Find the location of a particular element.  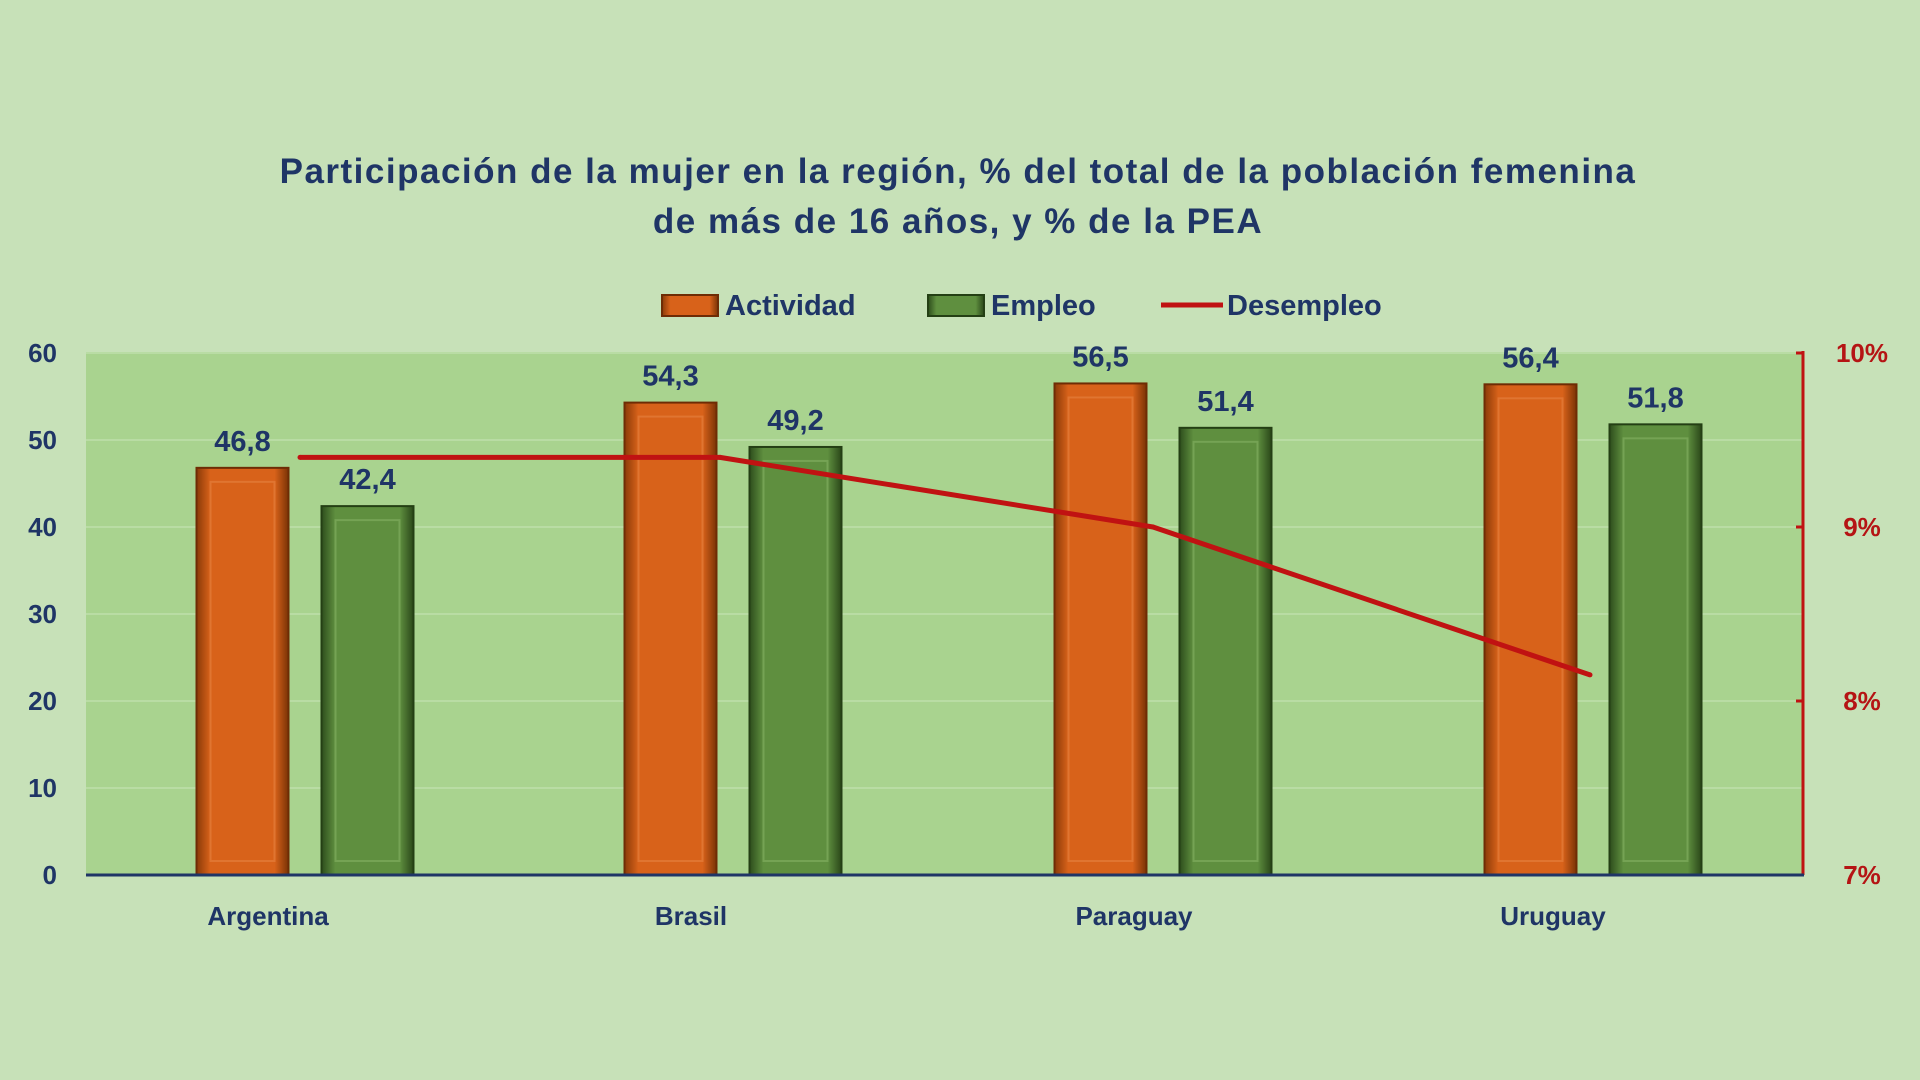

y-axis-left: 0 10 20 30 40 50 60 is located at coordinates (42, 614).